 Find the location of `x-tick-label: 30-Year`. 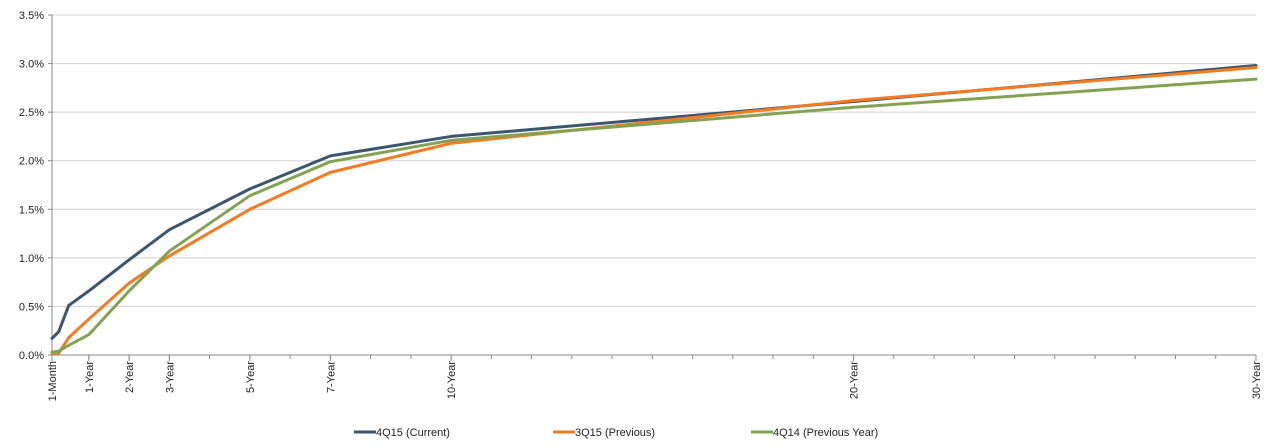

x-tick-label: 30-Year is located at coordinates (1257, 380).